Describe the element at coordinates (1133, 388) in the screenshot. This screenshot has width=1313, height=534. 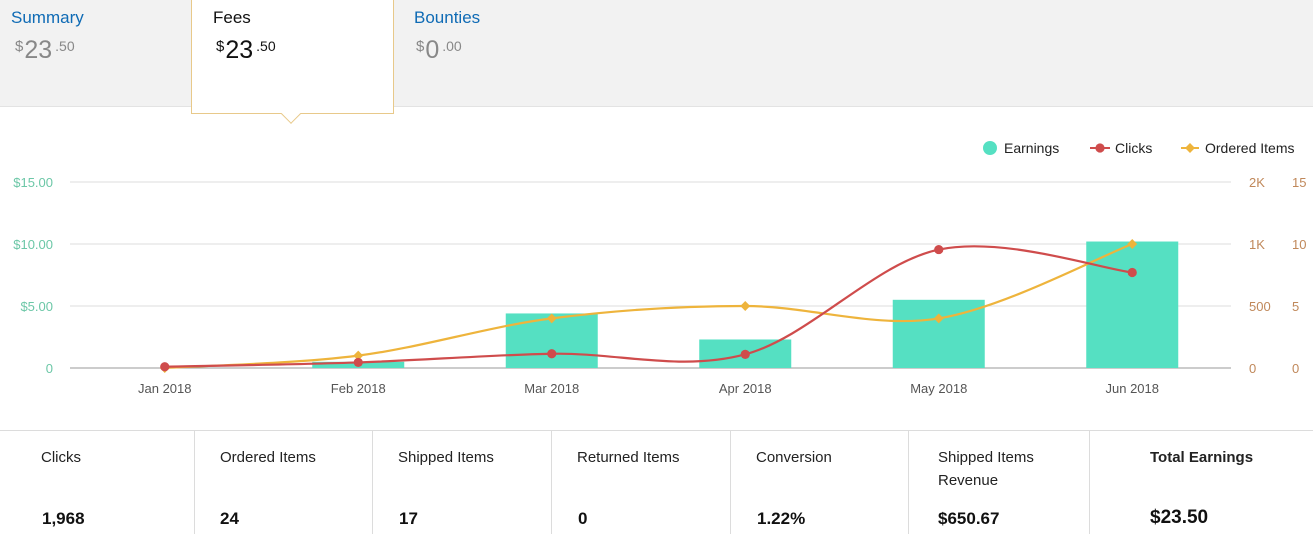
I see `x-tick-label: Jun 2018` at that location.